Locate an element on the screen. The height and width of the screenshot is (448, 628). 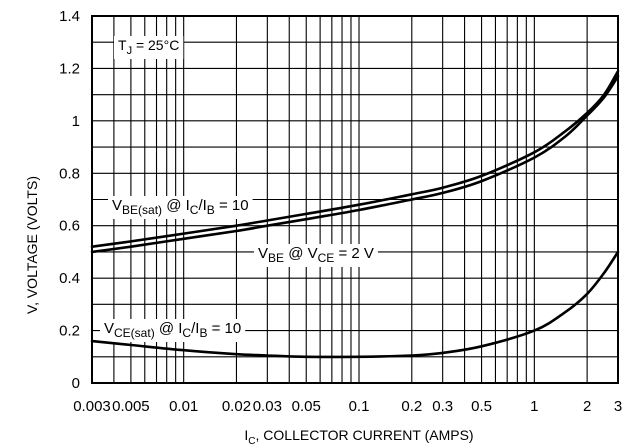
x-tick-label: 0.03 is located at coordinates (267, 406).